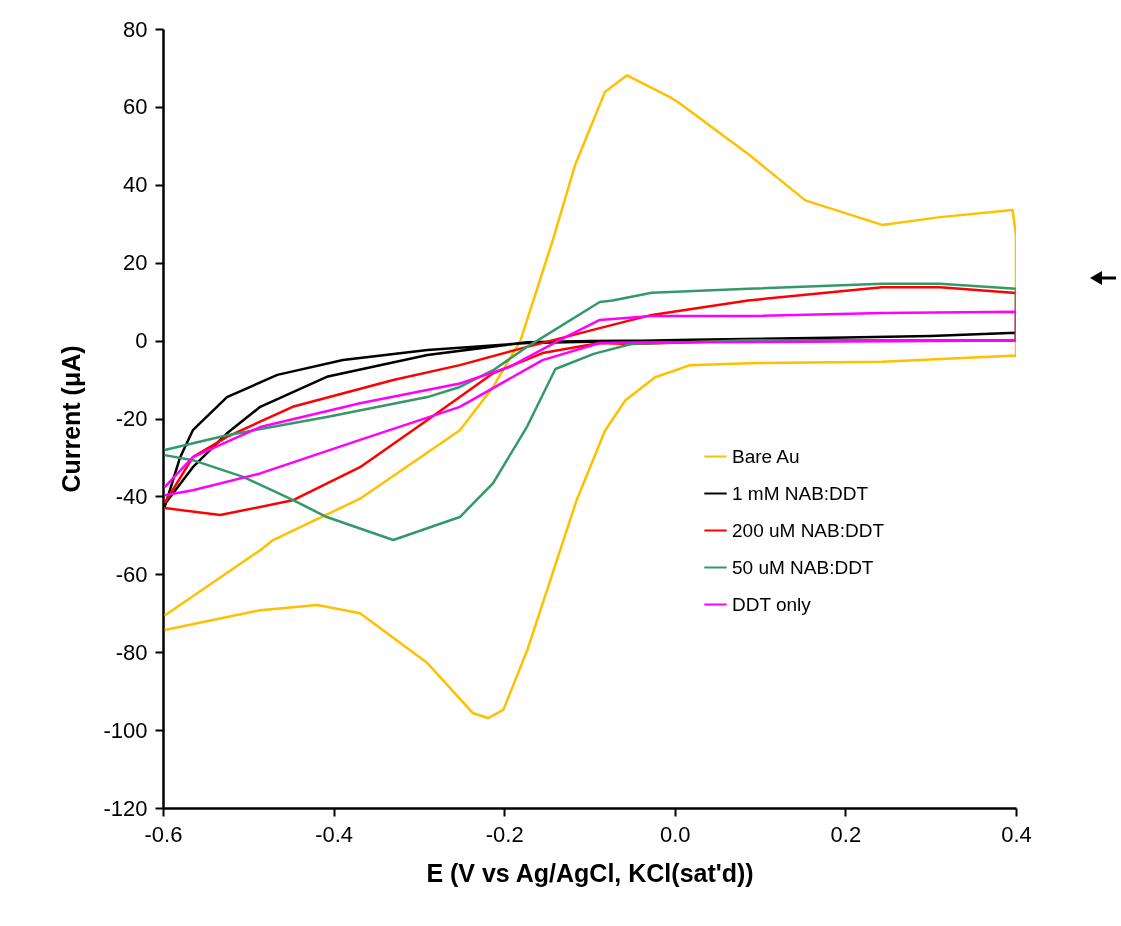  I want to click on y-tick-label: -80, so click(131, 652).